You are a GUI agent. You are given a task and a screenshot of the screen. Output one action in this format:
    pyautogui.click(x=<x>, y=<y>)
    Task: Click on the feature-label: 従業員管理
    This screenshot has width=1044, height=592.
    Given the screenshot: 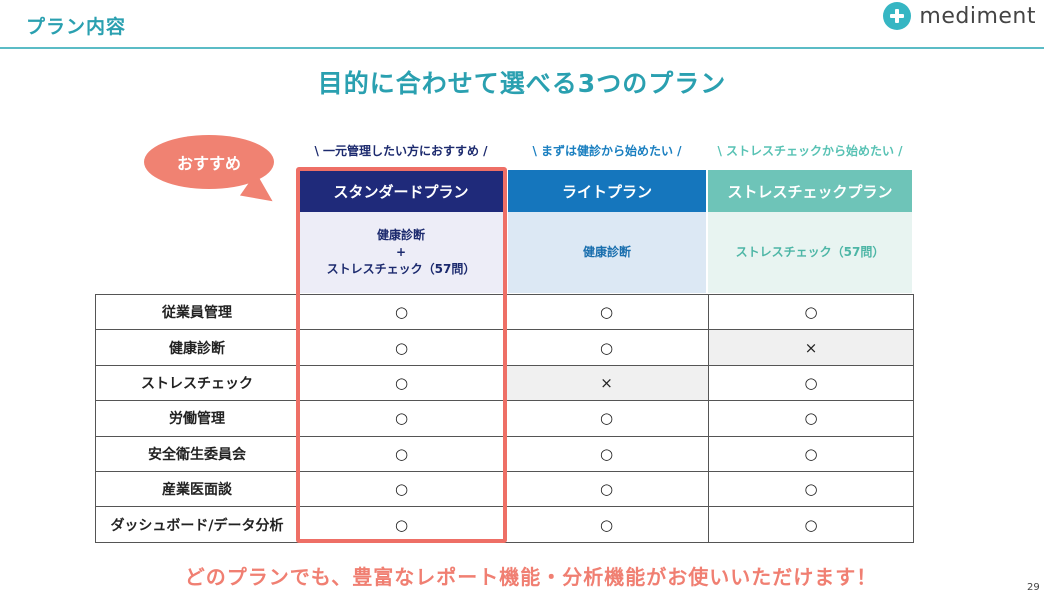 What is the action you would take?
    pyautogui.click(x=197, y=312)
    